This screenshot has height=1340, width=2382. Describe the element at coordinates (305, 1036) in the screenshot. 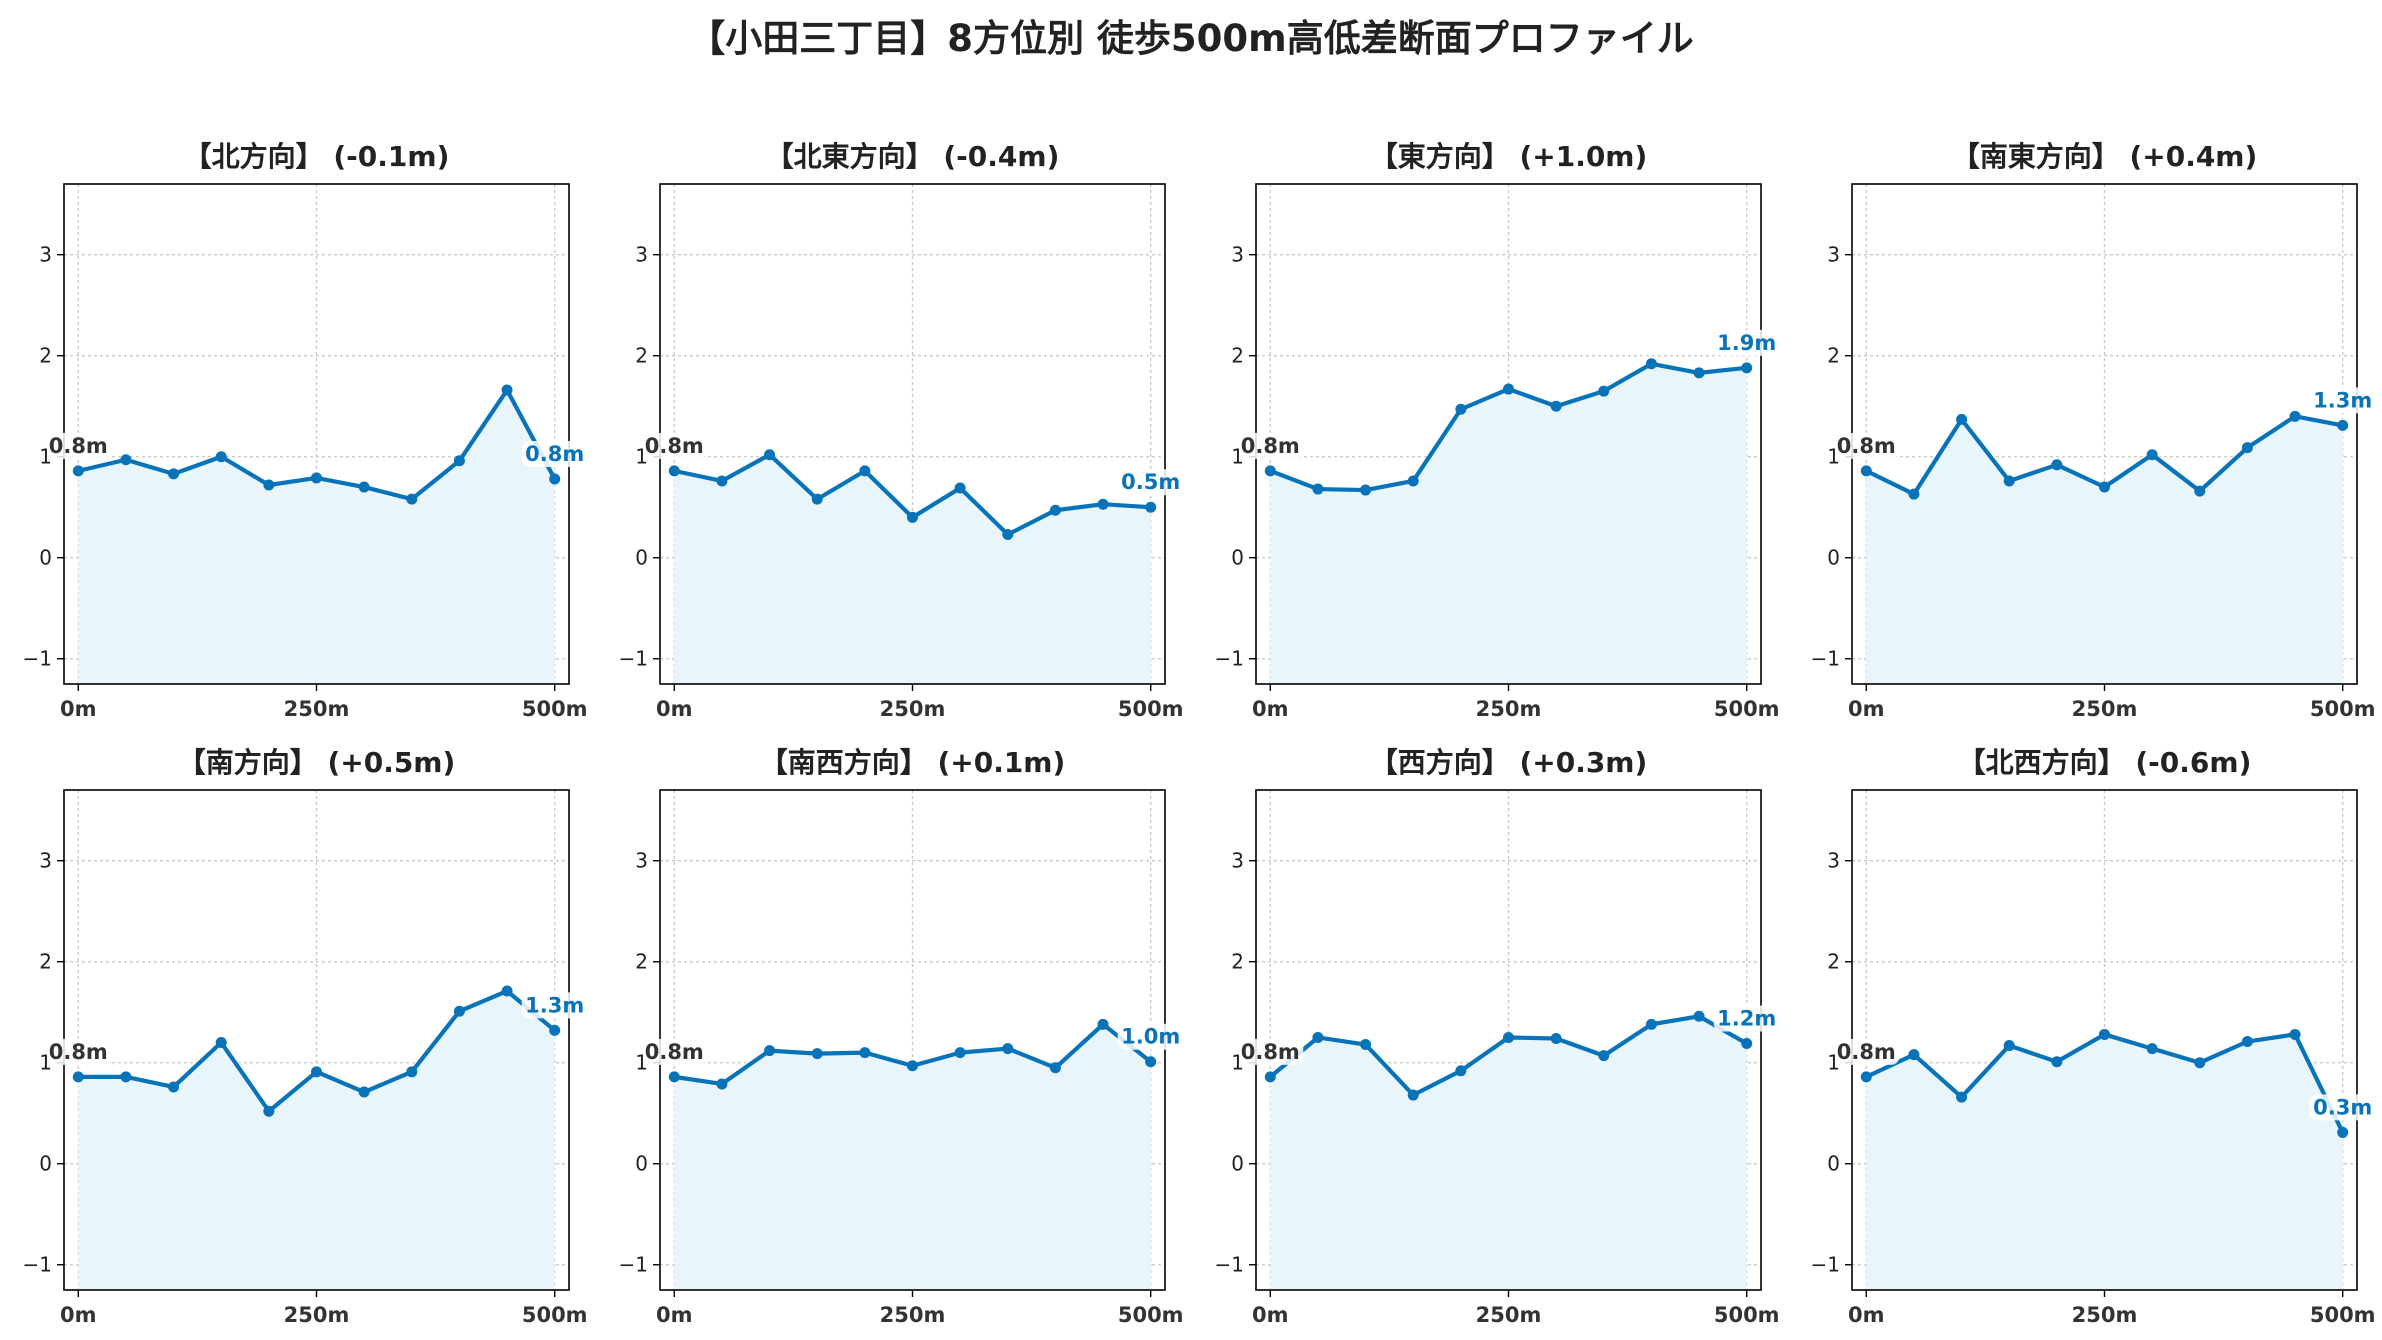

I see `subplot-5: −1 0 1 2 3 0m 250m 500m 【南方向】 (+0.5m) 0.8m 1.3m` at that location.